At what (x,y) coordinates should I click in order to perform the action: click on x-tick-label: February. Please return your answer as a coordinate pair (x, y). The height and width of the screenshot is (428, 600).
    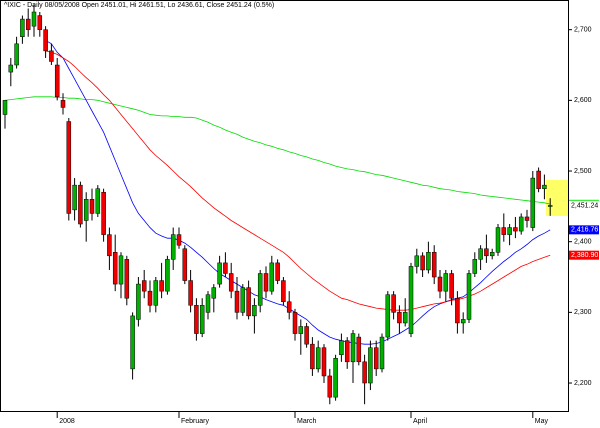
    Looking at the image, I should click on (195, 421).